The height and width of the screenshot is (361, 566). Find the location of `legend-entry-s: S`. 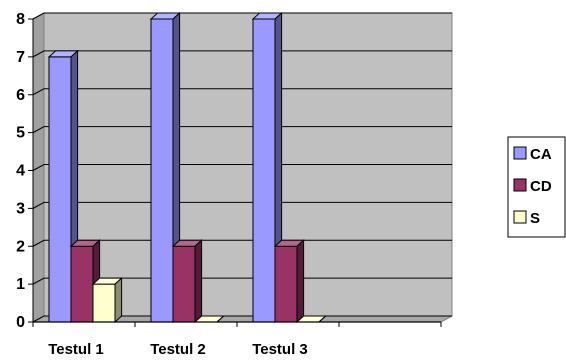

legend-entry-s: S is located at coordinates (526, 218).